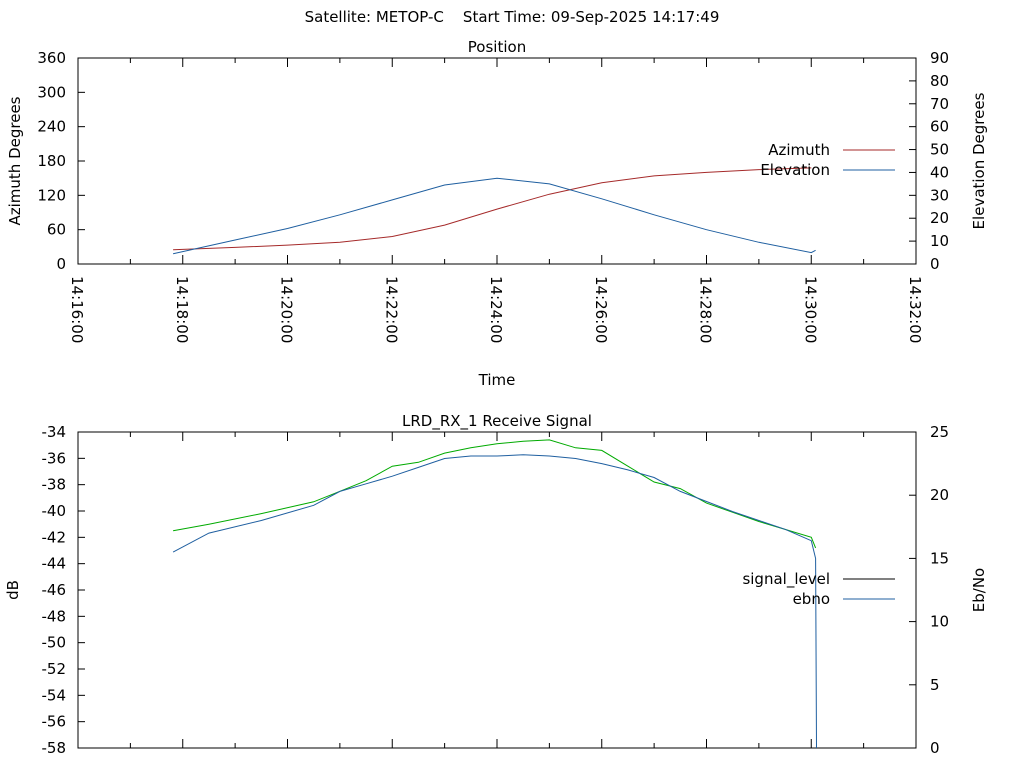  Describe the element at coordinates (54, 564) in the screenshot. I see `db-axis-tick-label: -44` at that location.